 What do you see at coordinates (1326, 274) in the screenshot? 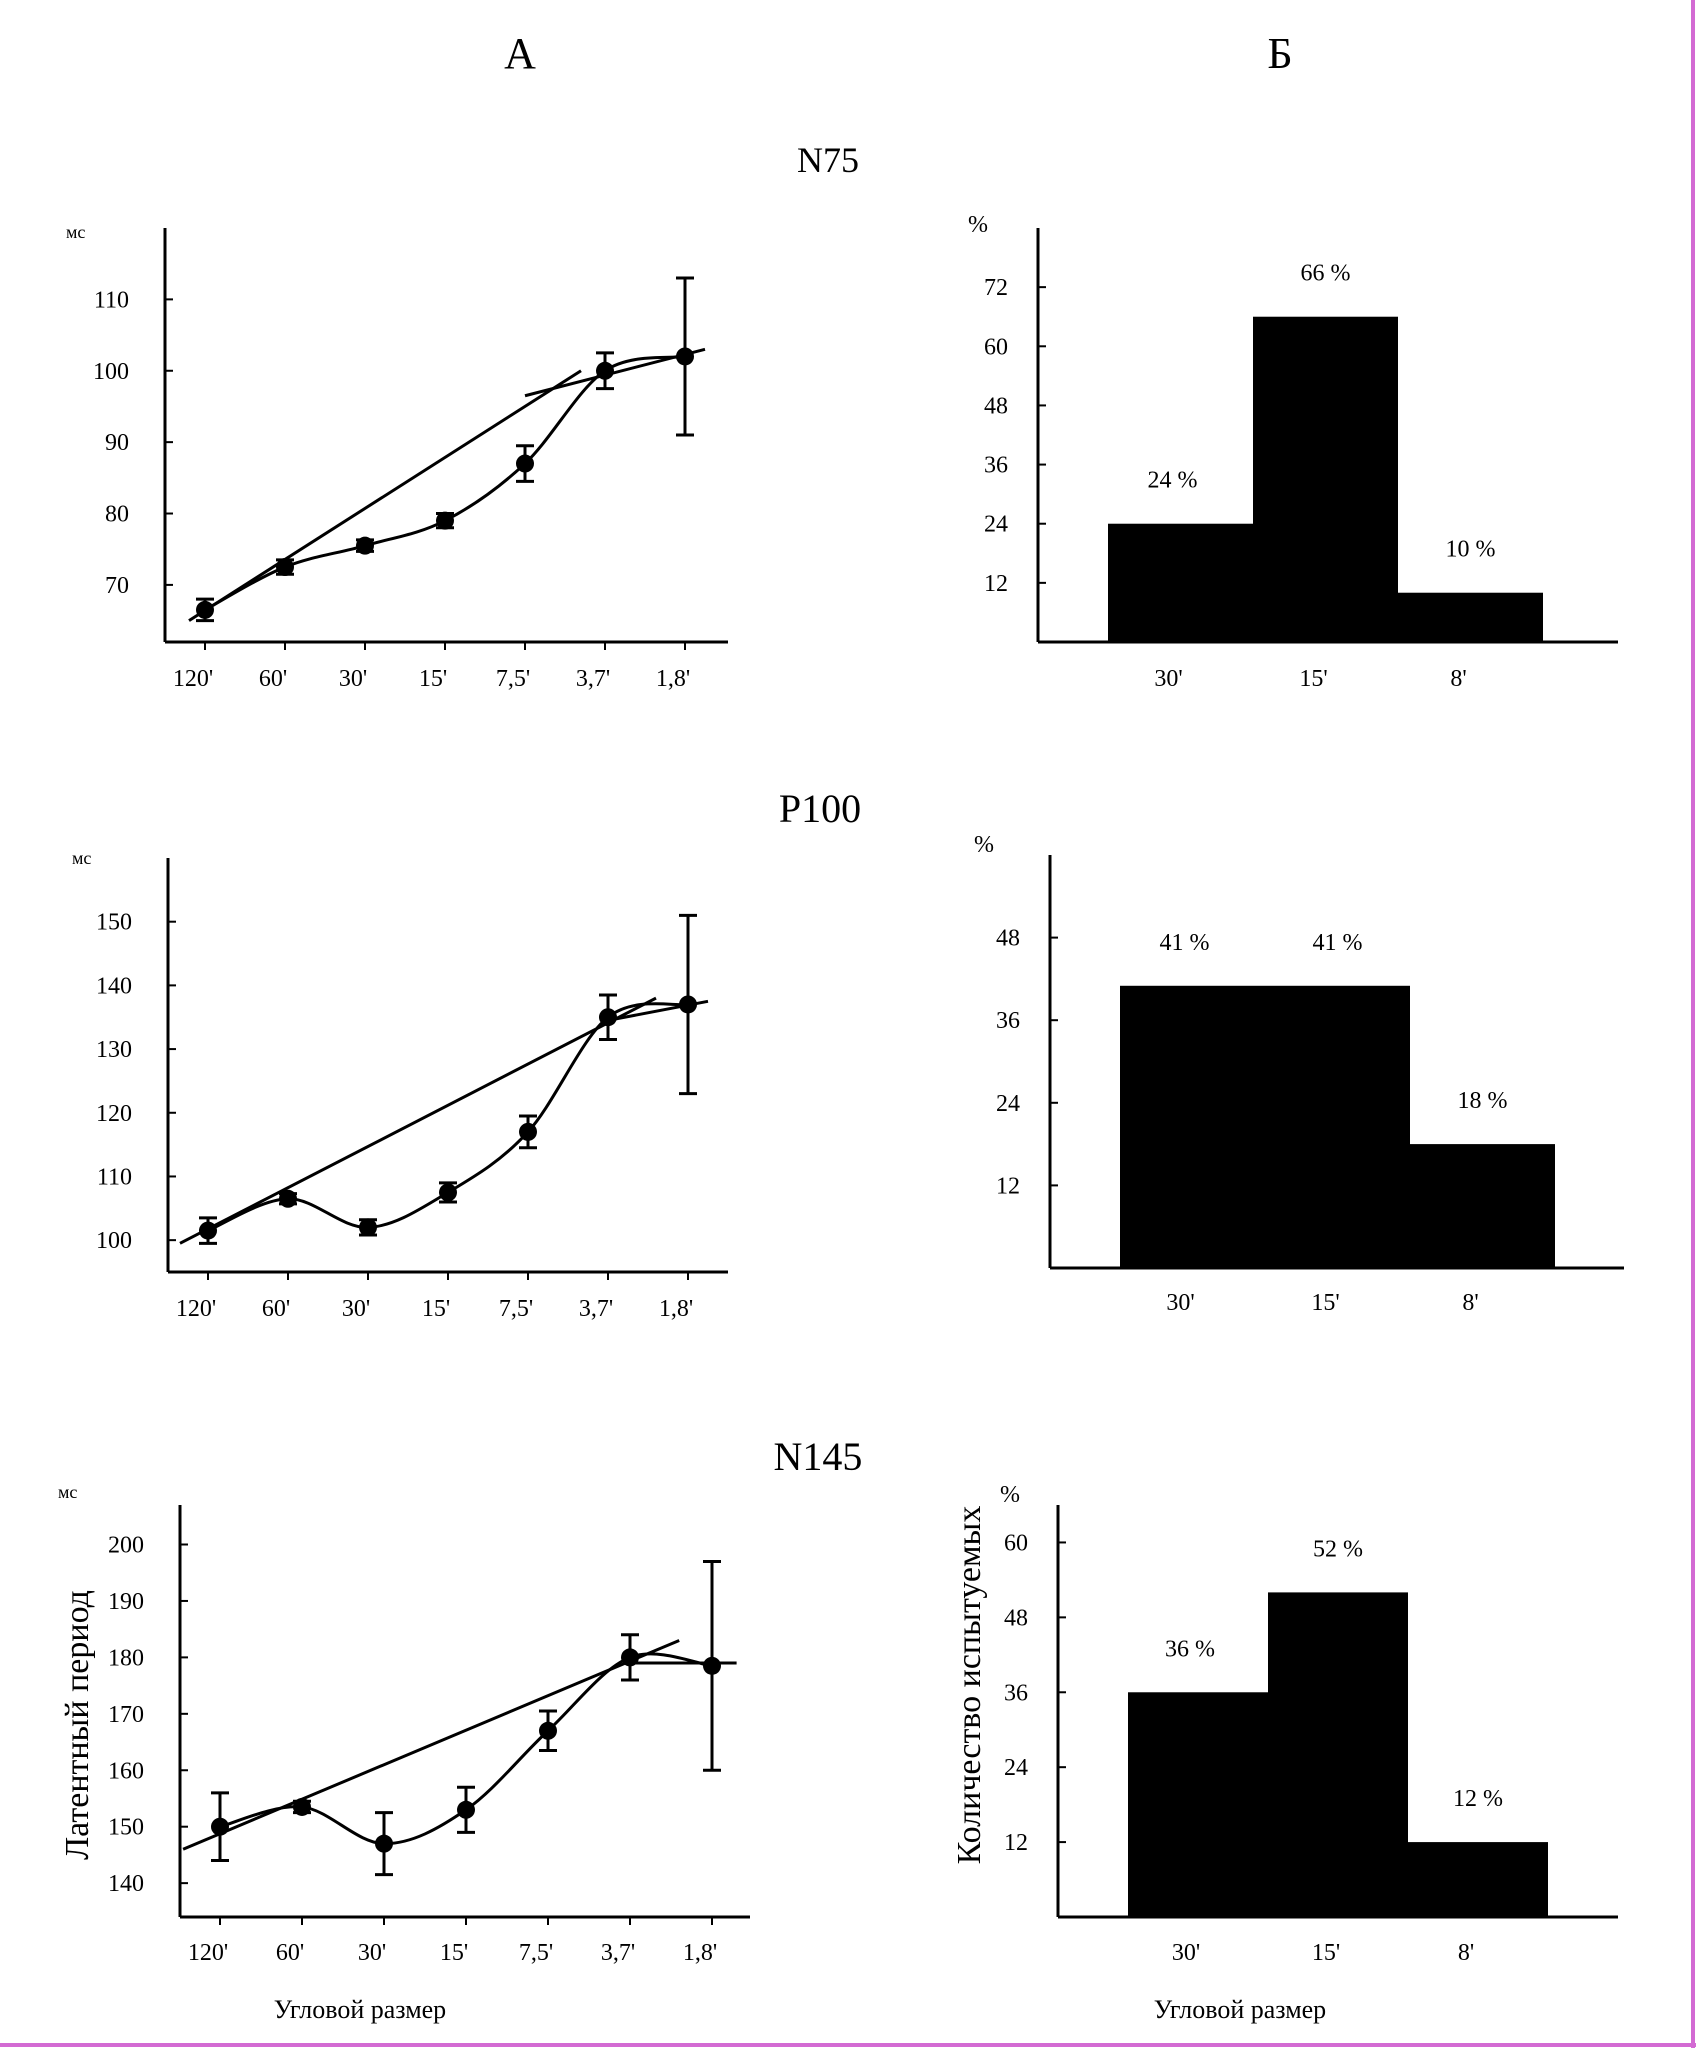
I see `bar-value-label-n75: 66 %` at bounding box center [1326, 274].